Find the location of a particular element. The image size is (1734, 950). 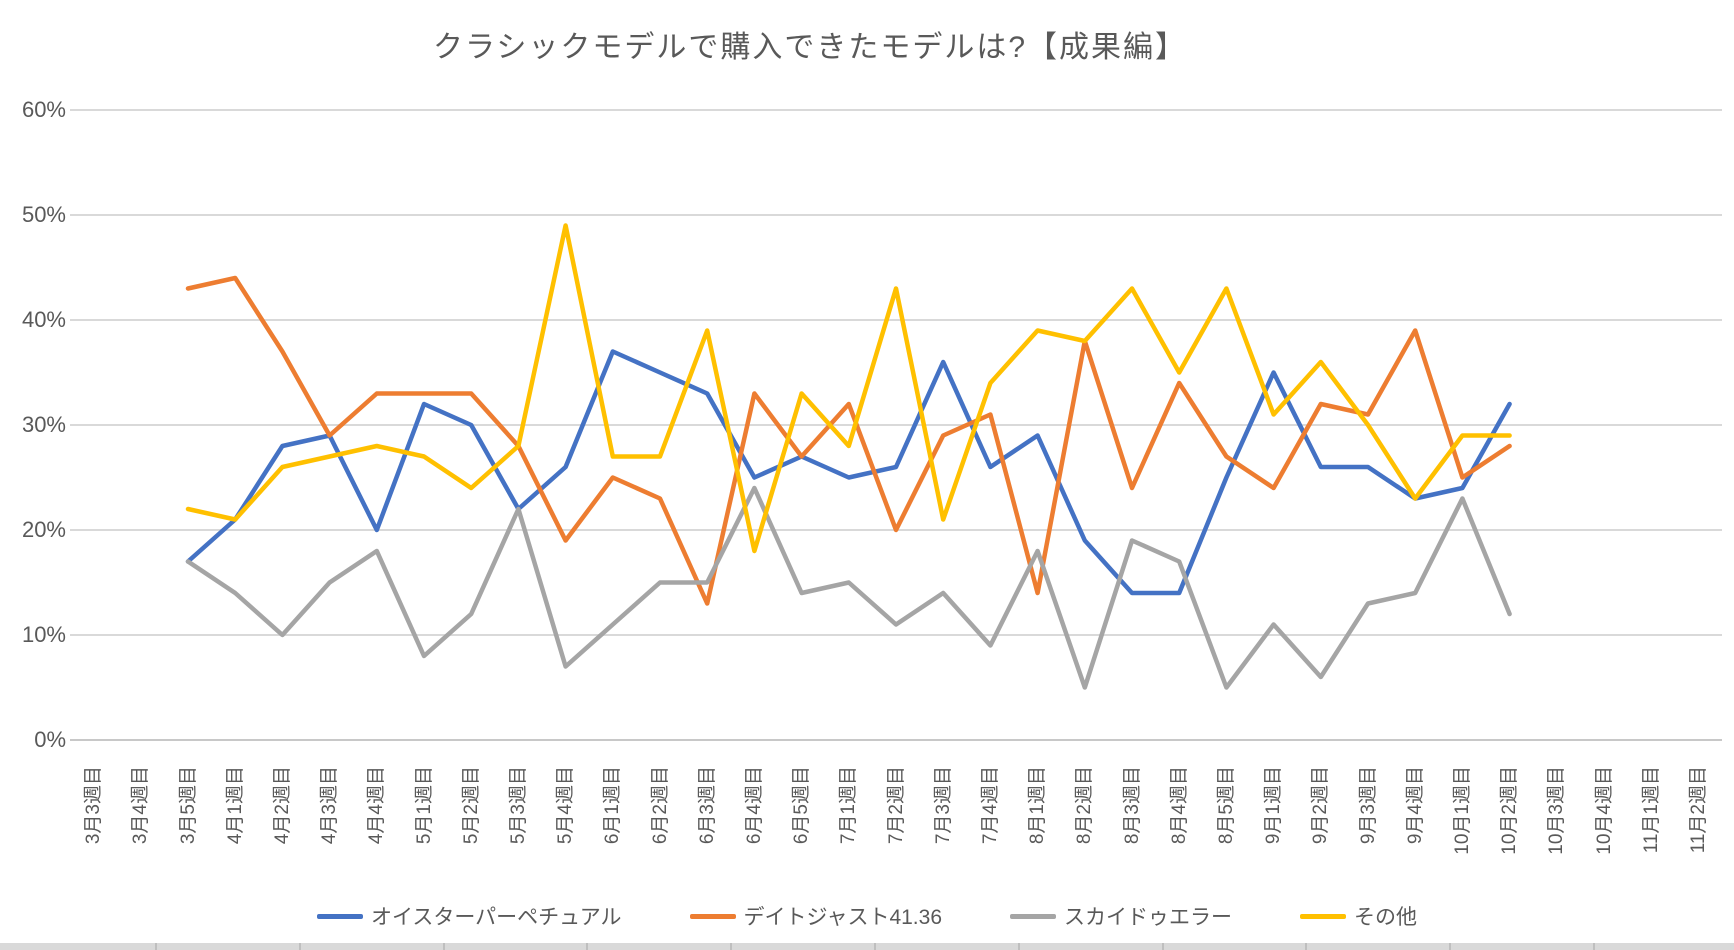

x-axis-label: 9月3週目 is located at coordinates (1368, 805).